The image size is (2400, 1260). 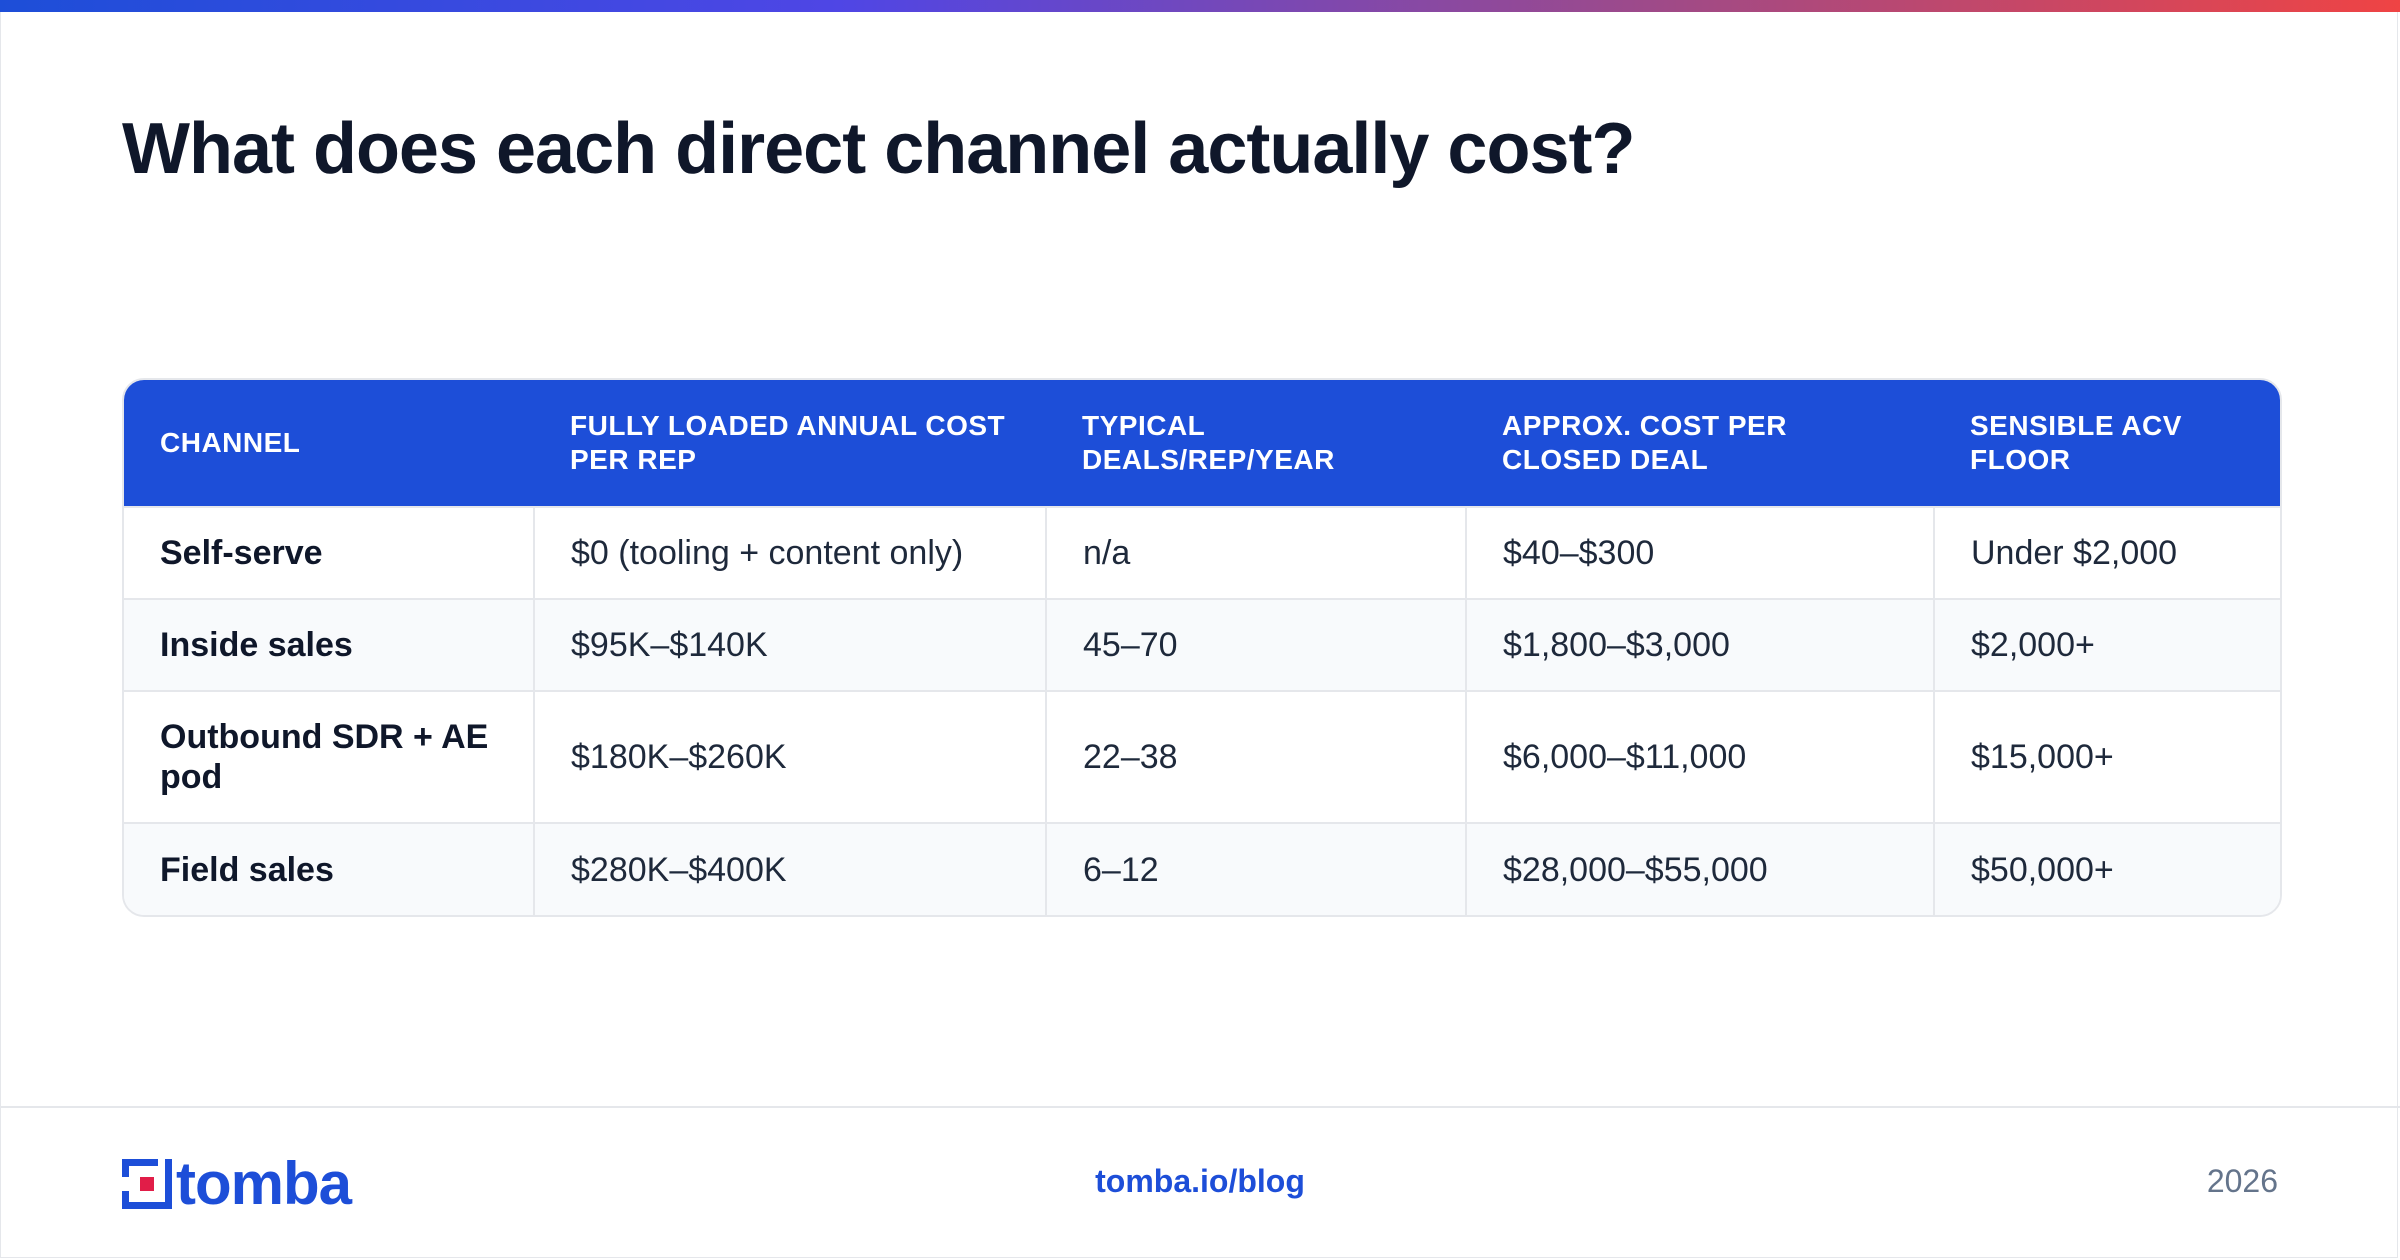 What do you see at coordinates (1200, 1107) in the screenshot?
I see `footer-divider` at bounding box center [1200, 1107].